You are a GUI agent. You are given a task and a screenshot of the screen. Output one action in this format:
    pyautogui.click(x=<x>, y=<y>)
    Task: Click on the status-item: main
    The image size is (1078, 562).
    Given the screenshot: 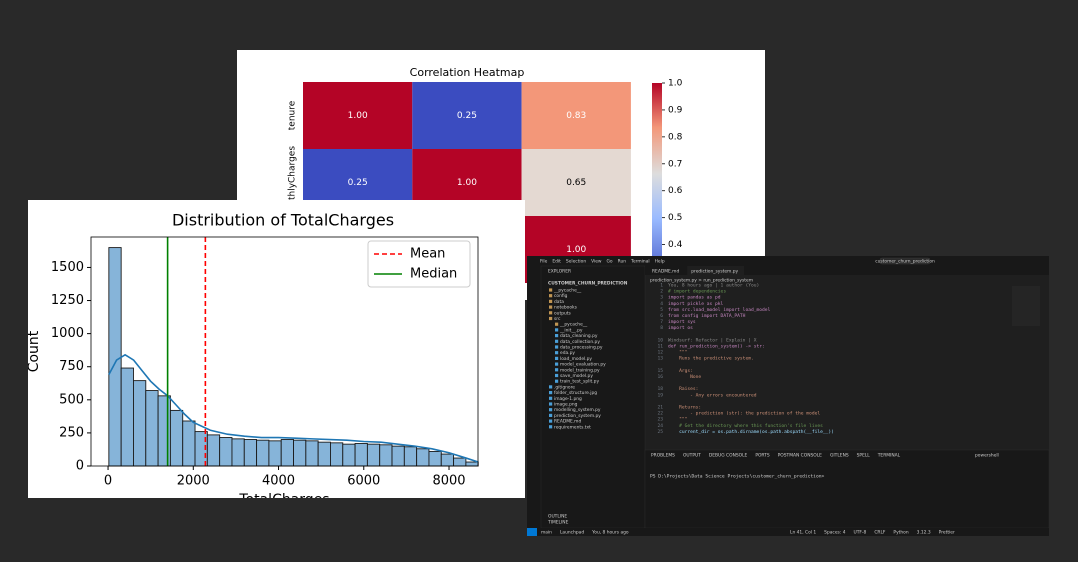 What is the action you would take?
    pyautogui.click(x=546, y=533)
    